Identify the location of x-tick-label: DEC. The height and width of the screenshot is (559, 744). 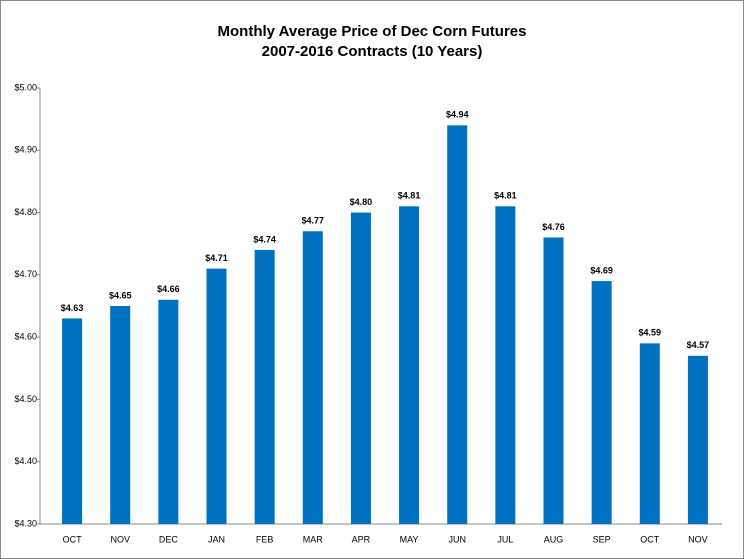
(169, 539).